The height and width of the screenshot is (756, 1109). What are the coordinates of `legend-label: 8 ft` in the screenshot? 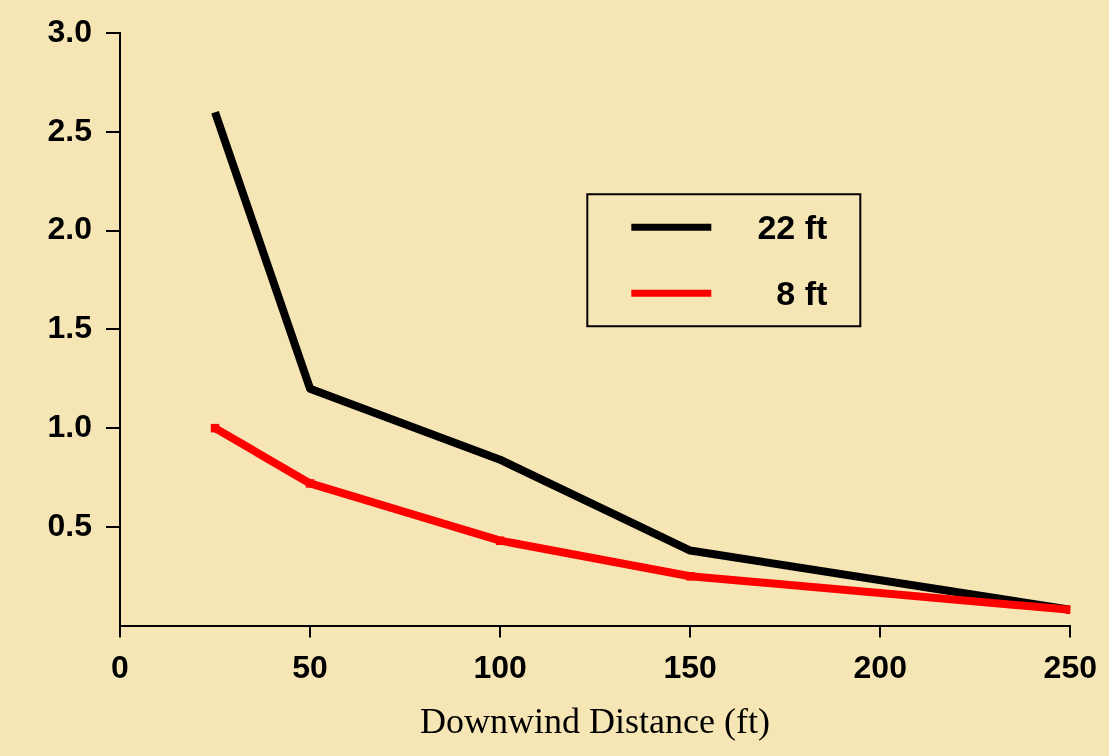 It's located at (802, 292).